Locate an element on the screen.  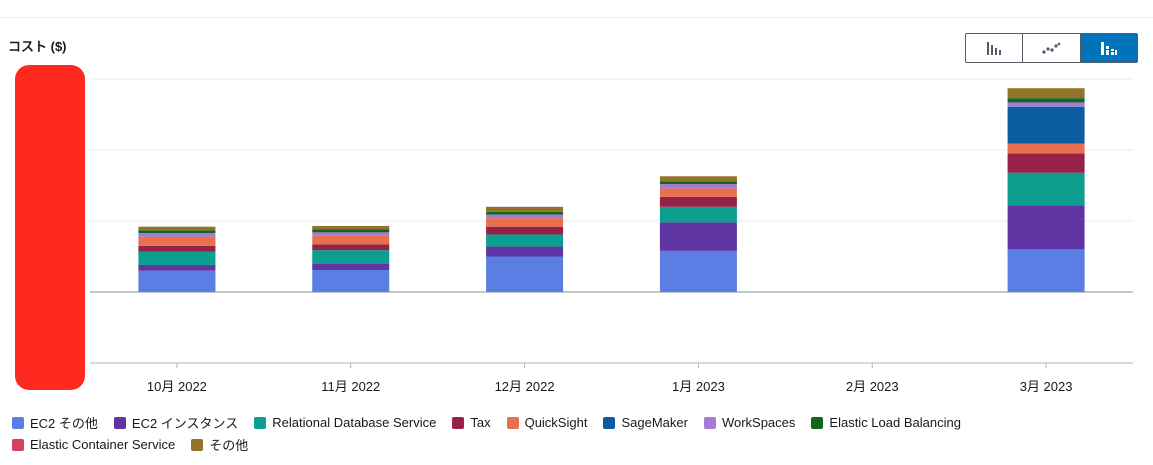
stacked-bar-chart-button is located at coordinates (1108, 48).